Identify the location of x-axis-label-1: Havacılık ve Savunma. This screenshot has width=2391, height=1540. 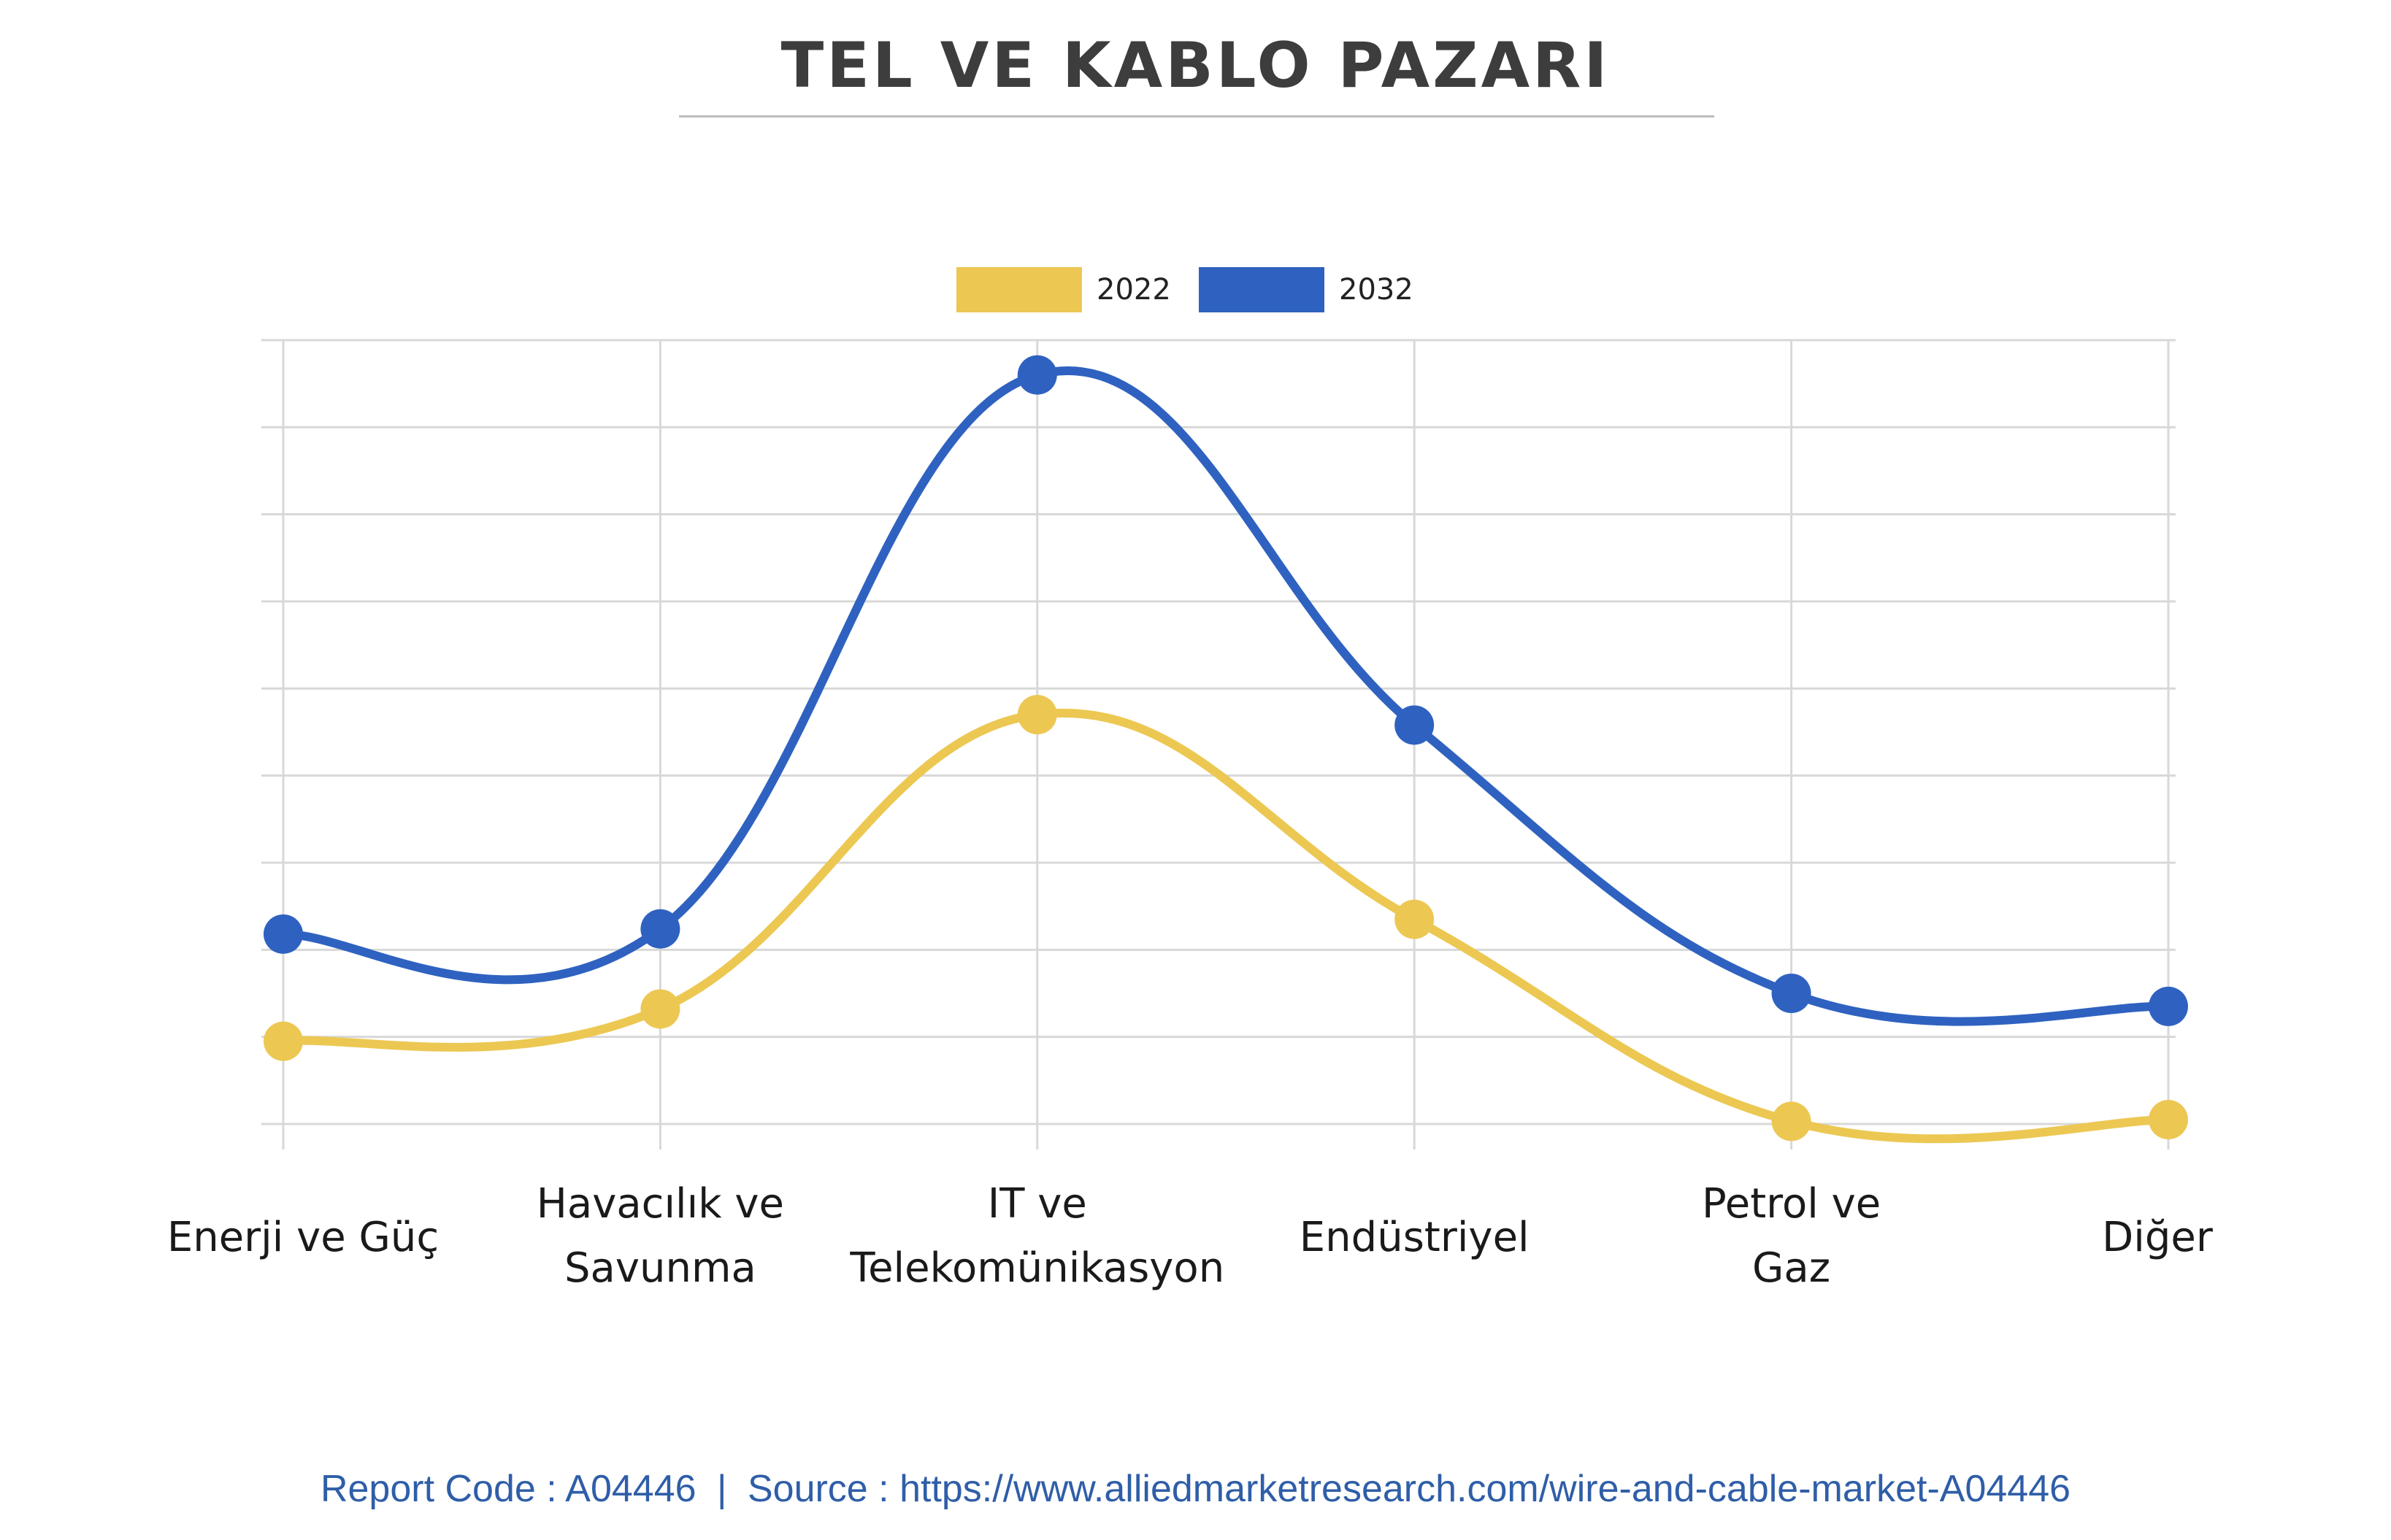
(660, 1236).